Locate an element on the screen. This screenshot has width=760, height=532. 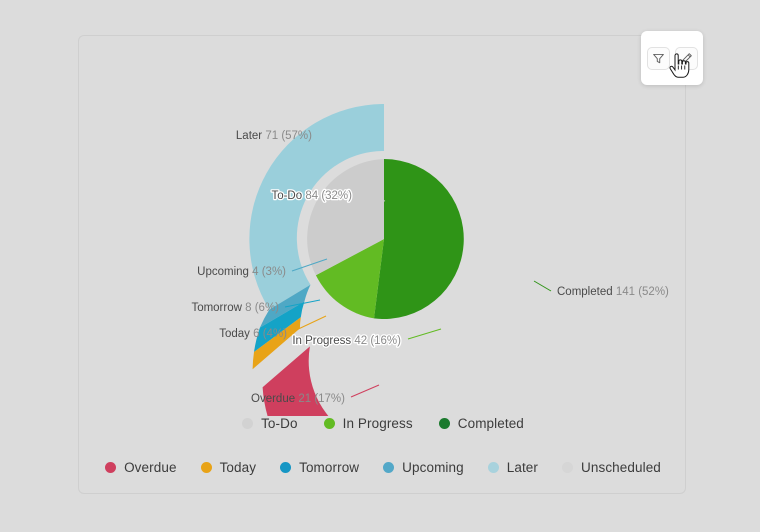
inner-pie is located at coordinates (385, 239).